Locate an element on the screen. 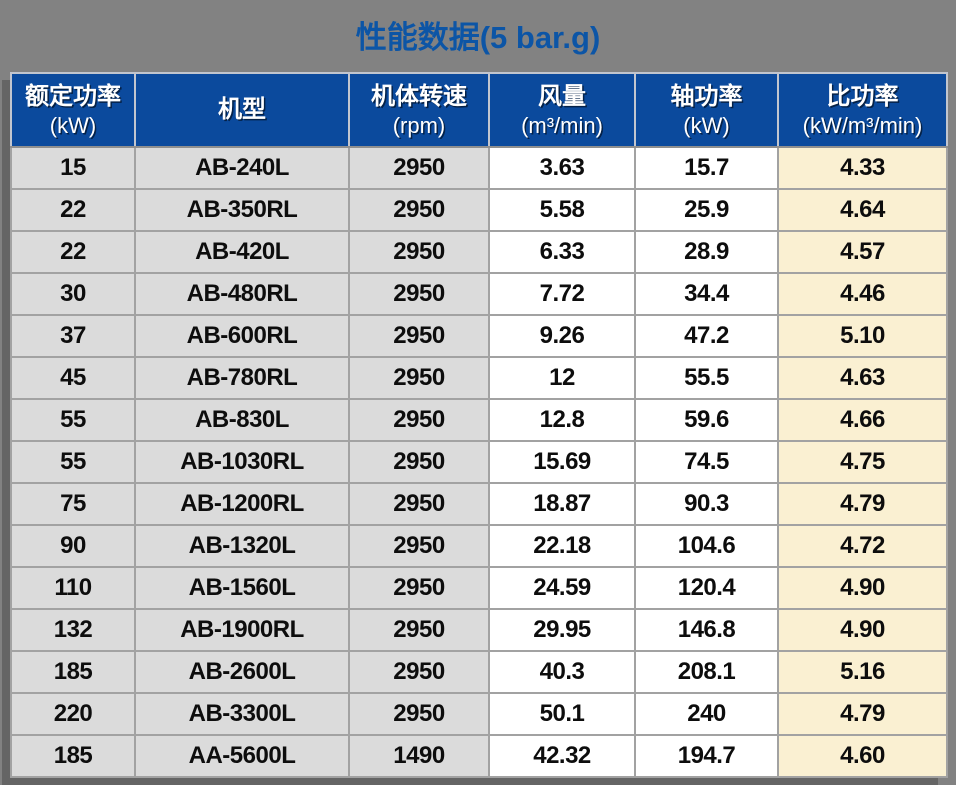 This screenshot has width=956, height=785. cell-specific-power: 4.75 is located at coordinates (862, 462).